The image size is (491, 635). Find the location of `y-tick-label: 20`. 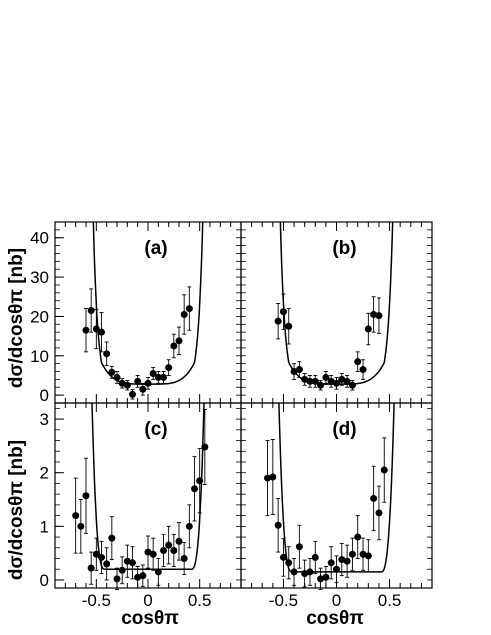

y-tick-label: 20 is located at coordinates (39, 316).